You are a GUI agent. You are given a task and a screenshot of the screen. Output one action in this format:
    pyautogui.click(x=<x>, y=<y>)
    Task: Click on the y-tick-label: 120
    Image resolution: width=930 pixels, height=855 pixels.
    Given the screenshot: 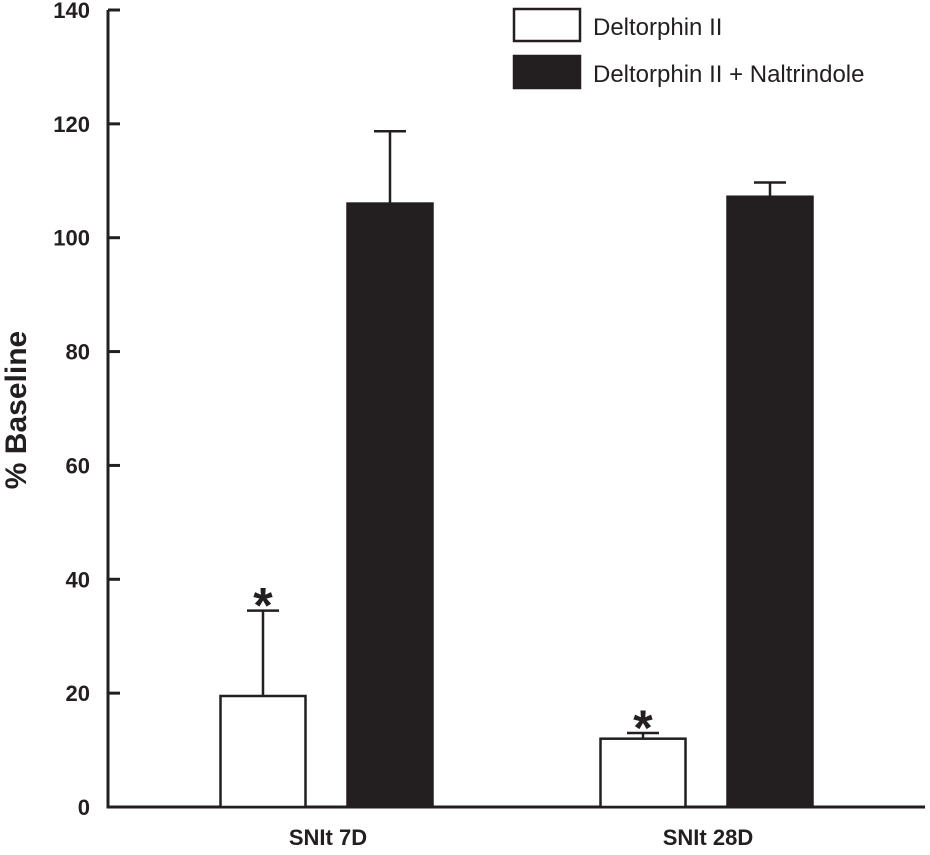 What is the action you would take?
    pyautogui.click(x=71, y=124)
    